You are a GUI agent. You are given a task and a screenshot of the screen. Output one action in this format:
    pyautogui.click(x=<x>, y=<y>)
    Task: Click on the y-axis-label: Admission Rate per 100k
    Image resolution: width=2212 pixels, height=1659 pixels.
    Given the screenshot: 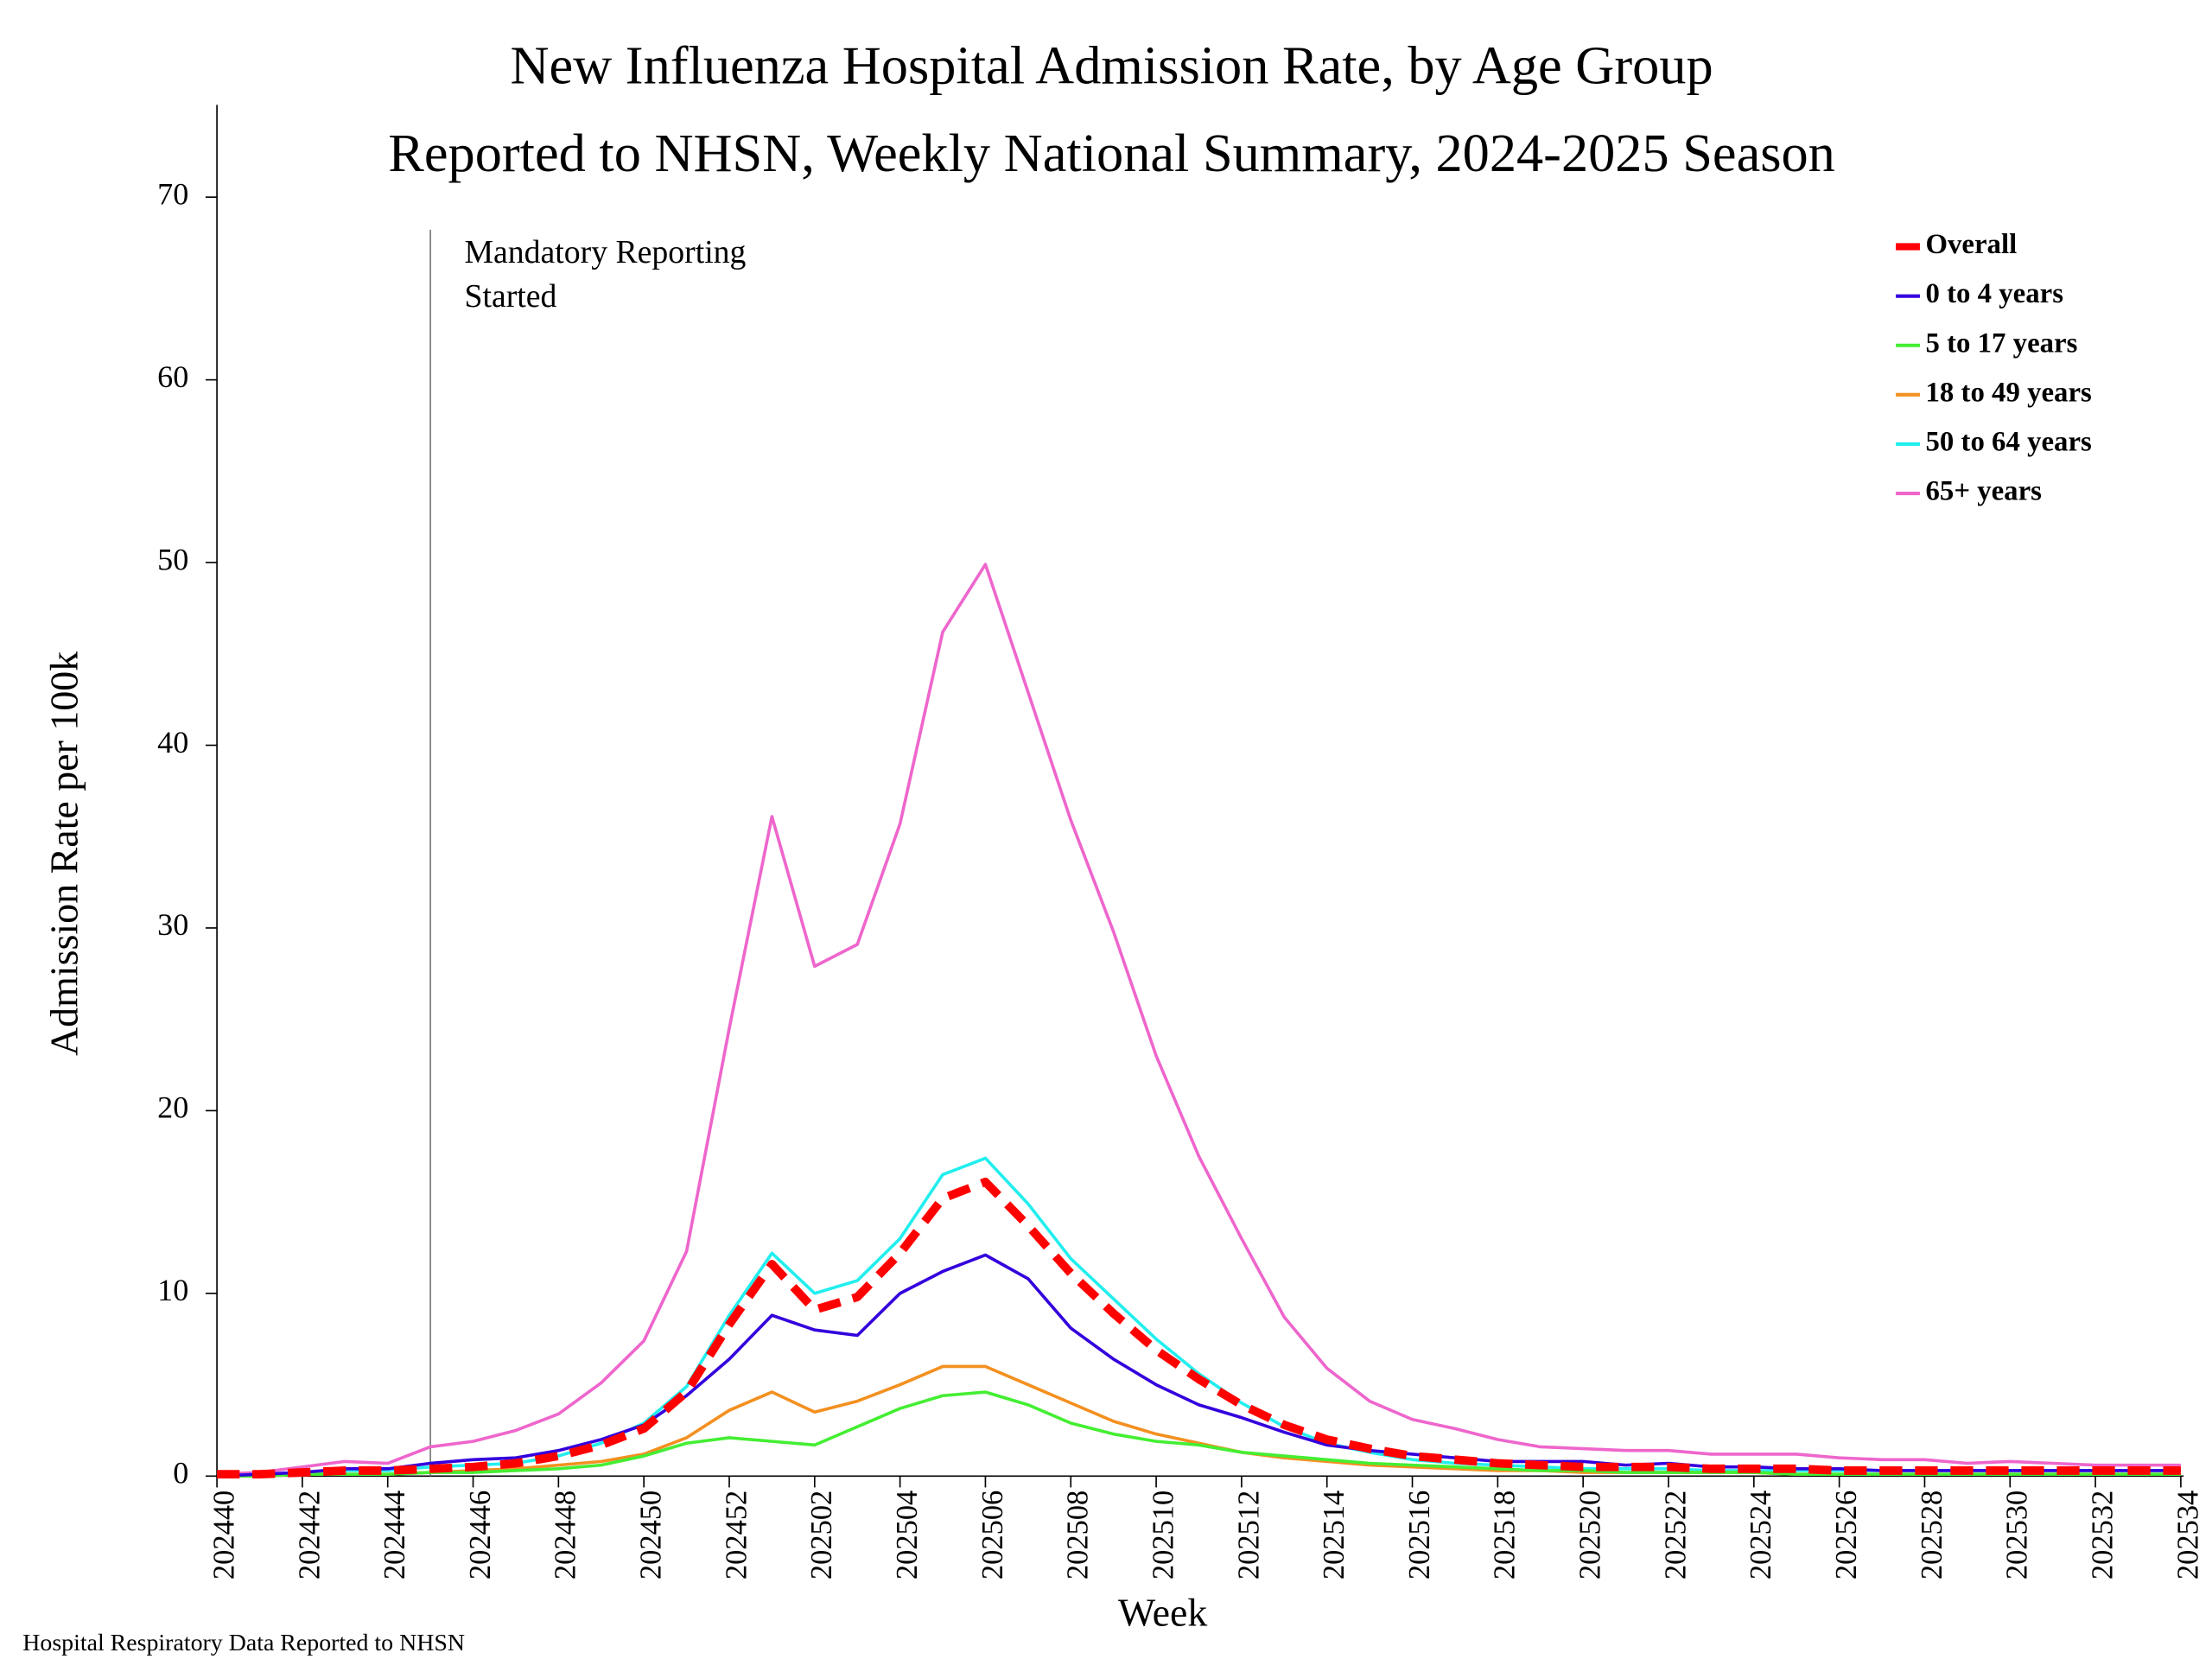 What is the action you would take?
    pyautogui.click(x=63, y=854)
    